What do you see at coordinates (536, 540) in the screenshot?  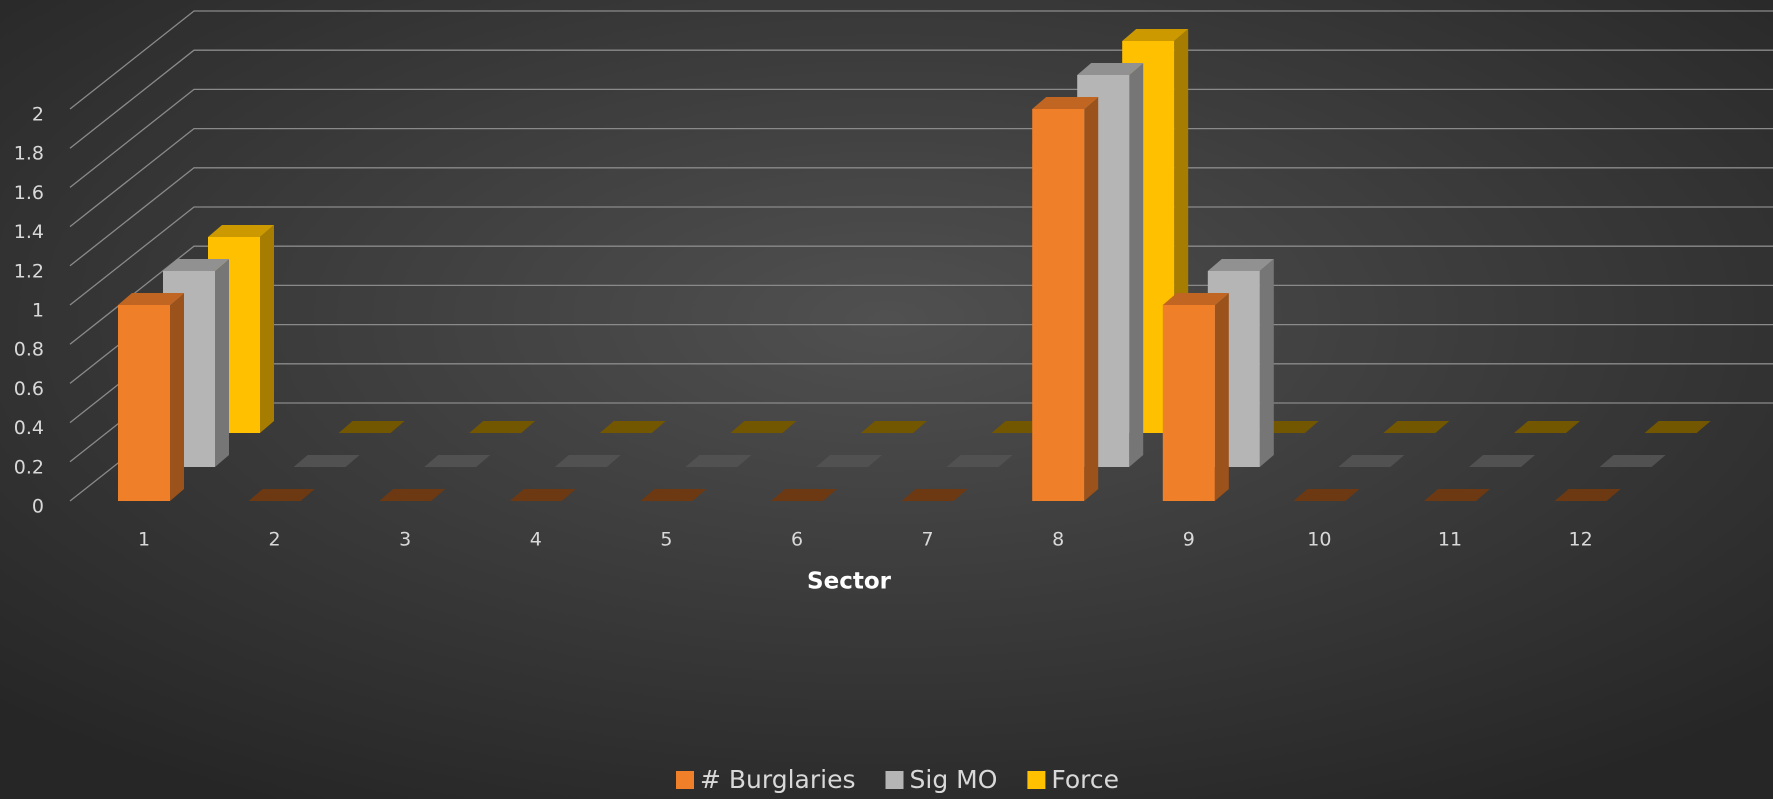 I see `x-tick-label: 4` at bounding box center [536, 540].